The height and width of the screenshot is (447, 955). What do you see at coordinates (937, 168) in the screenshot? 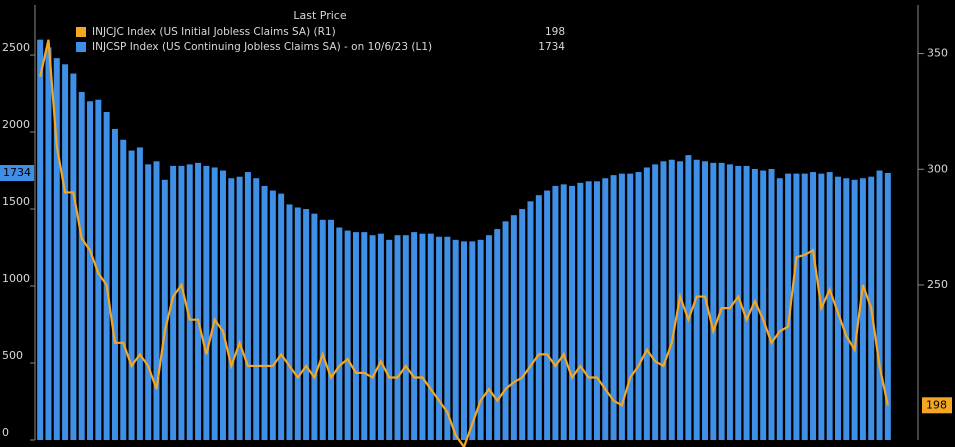
I see `y2-tick-label: 300` at bounding box center [937, 168].